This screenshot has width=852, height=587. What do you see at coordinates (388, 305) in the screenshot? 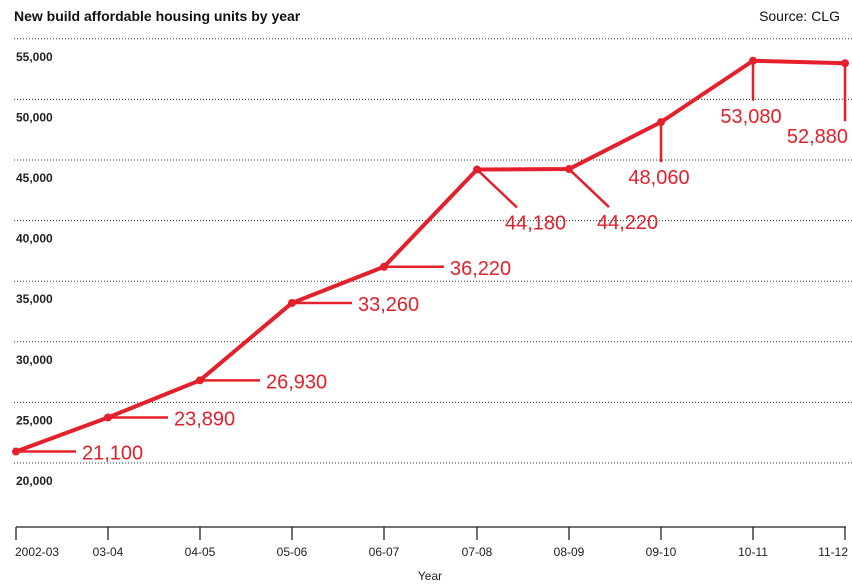
I see `data-label: 33,260` at bounding box center [388, 305].